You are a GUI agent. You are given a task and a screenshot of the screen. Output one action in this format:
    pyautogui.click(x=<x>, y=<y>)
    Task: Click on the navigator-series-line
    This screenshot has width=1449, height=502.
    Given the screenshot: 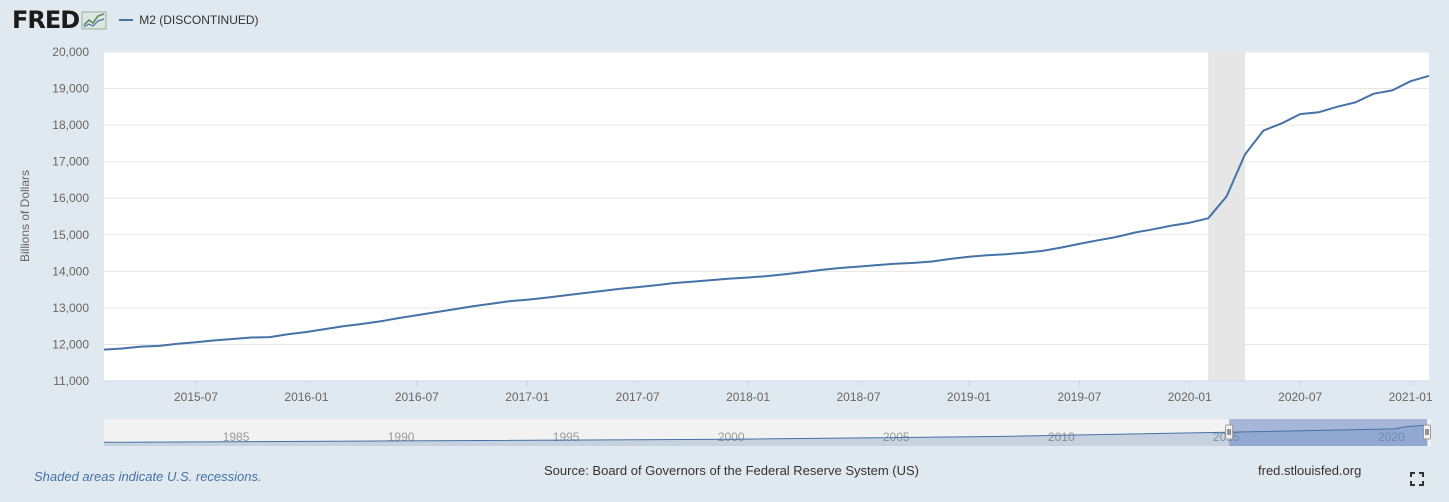 What is the action you would take?
    pyautogui.click(x=765, y=433)
    